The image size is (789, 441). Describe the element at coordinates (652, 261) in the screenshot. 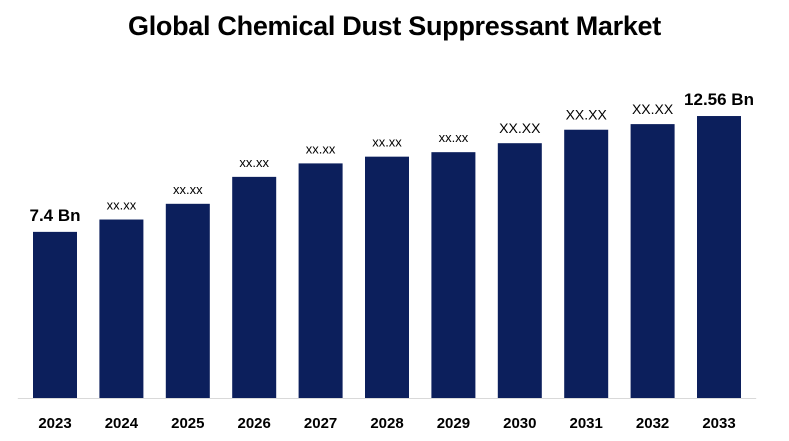

I see `bar-2032` at that location.